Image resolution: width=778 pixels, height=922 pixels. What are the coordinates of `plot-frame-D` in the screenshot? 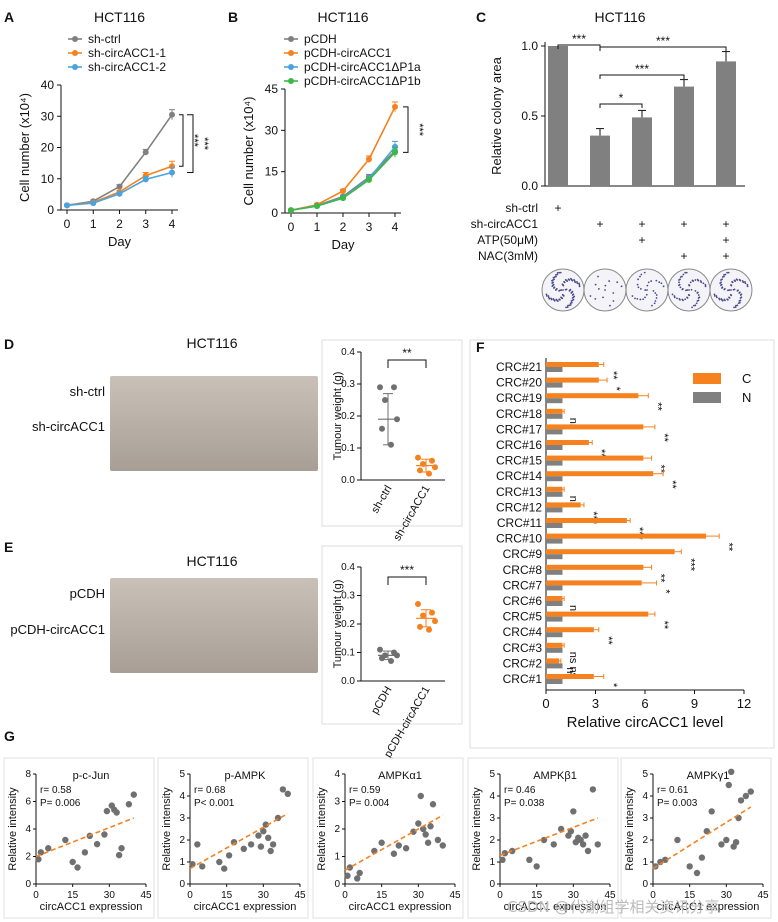 It's located at (392, 433).